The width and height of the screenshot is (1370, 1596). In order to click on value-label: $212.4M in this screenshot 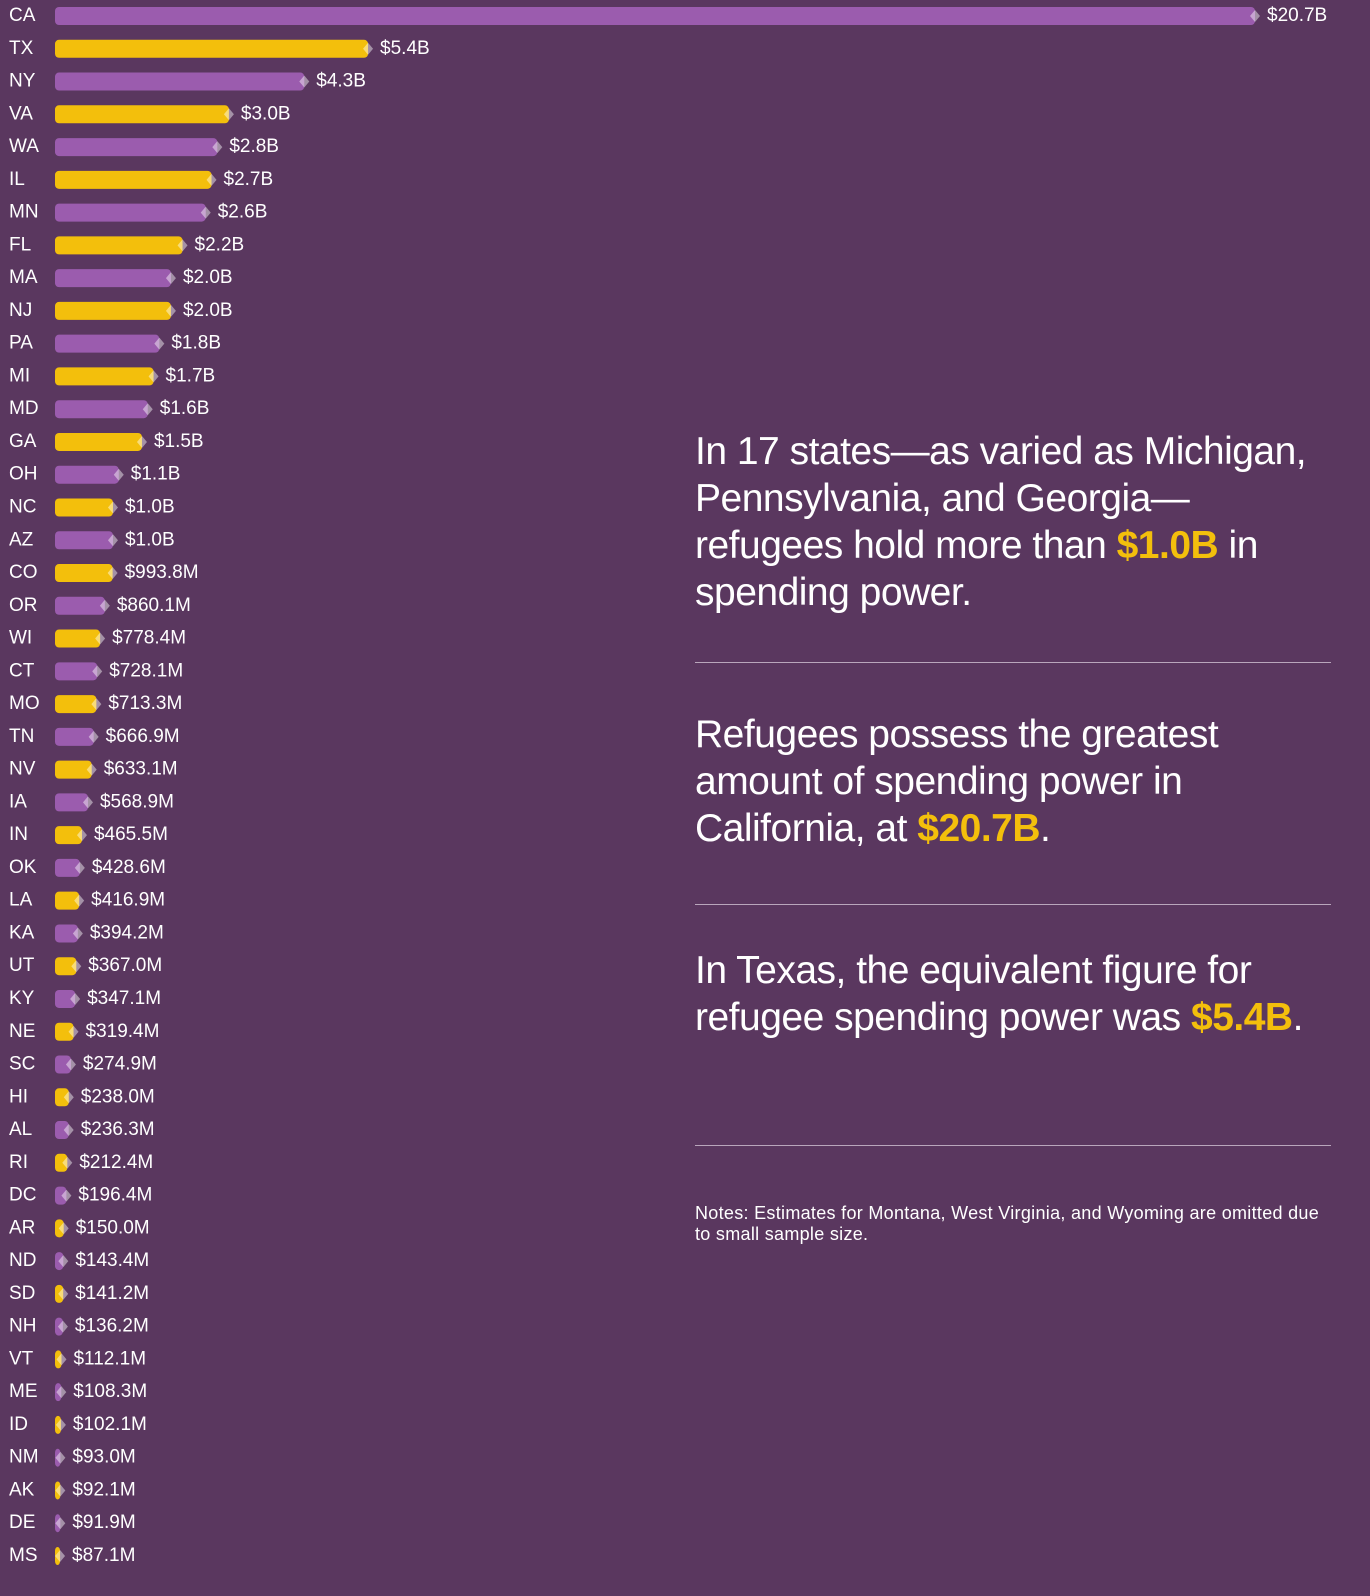, I will do `click(116, 1162)`.